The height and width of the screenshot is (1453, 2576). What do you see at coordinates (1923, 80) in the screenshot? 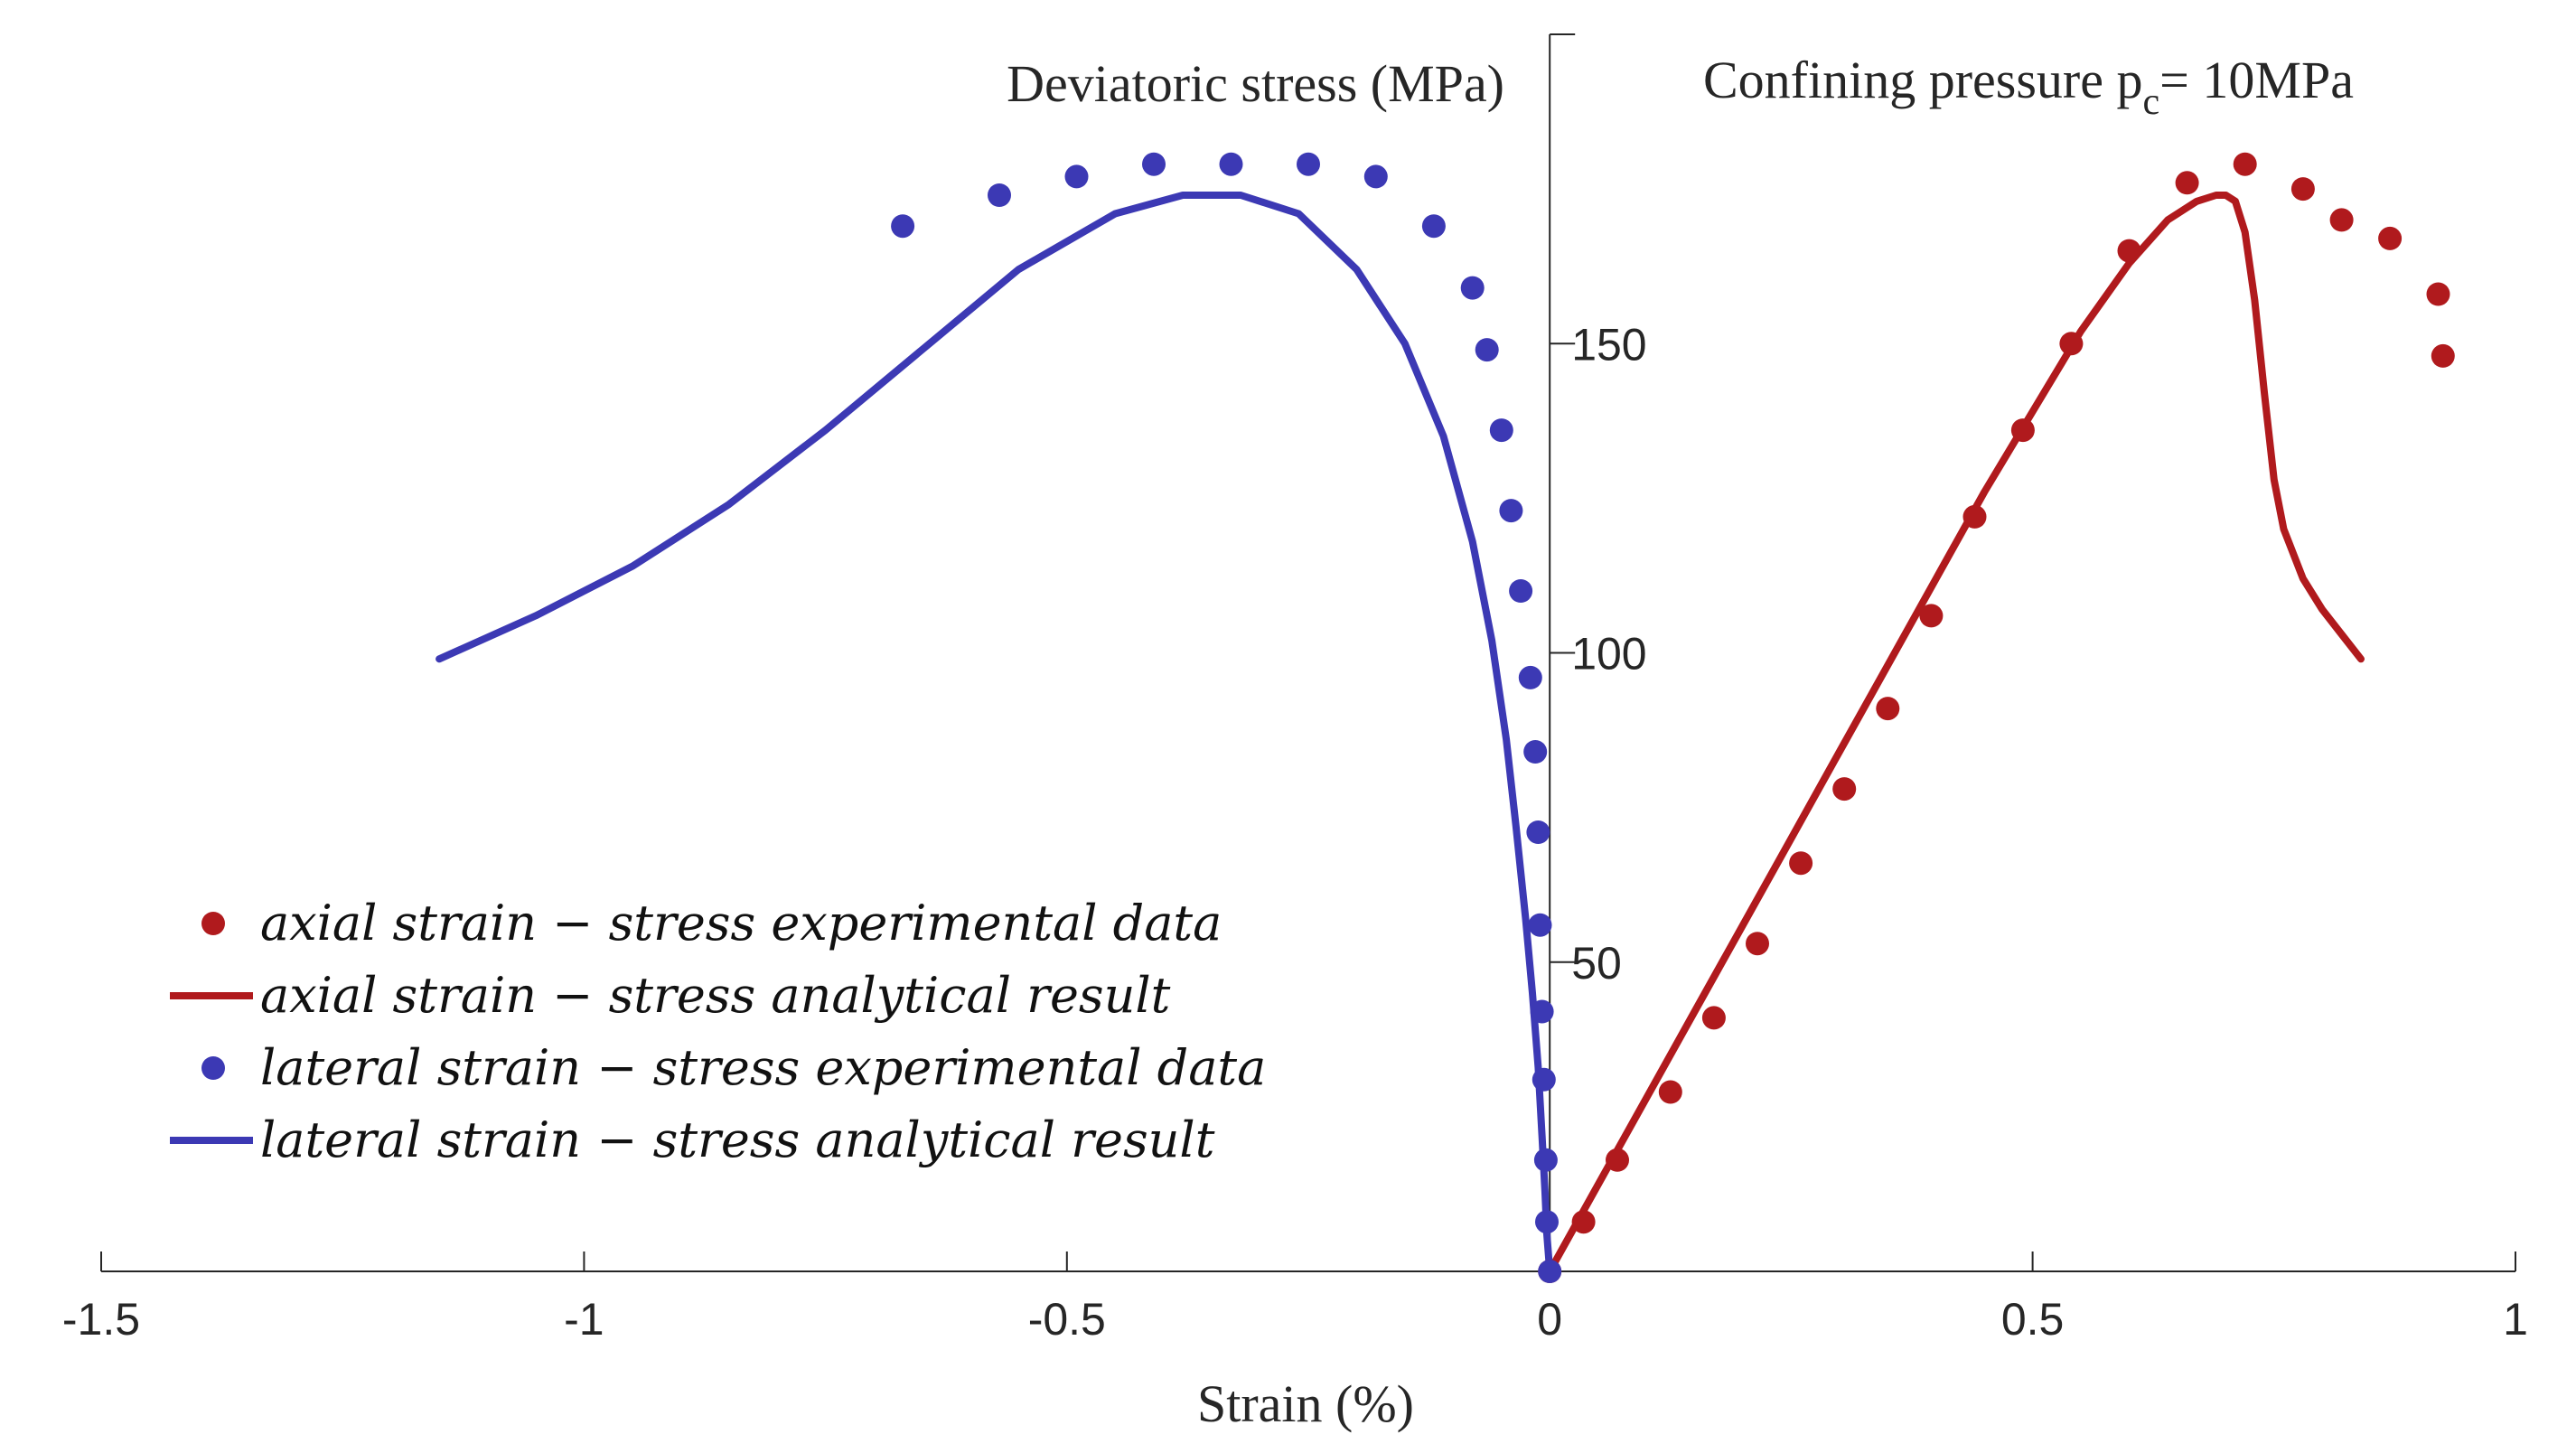
I see `annotation-main-text: Confining pressure p` at bounding box center [1923, 80].